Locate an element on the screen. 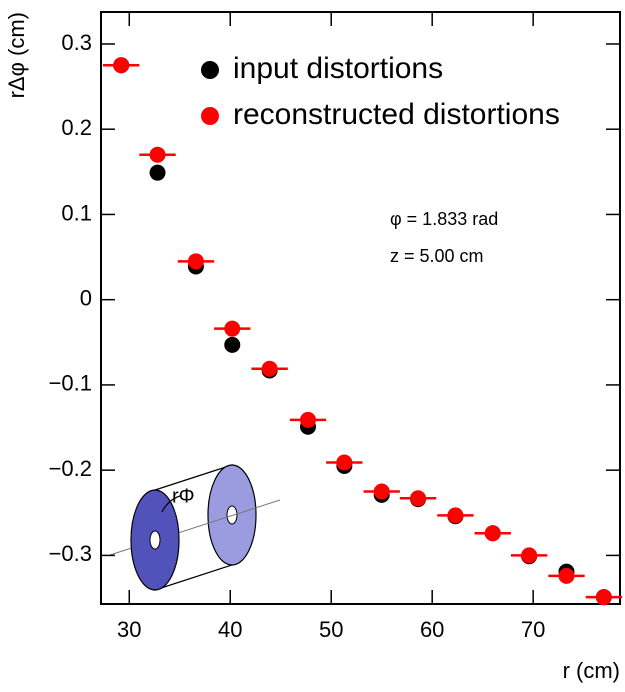 The image size is (625, 692). y-tick-label: −0.3 is located at coordinates (70, 553).